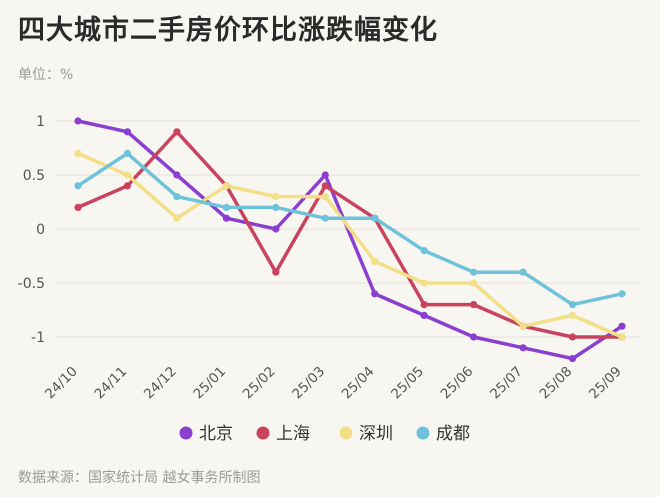 The image size is (660, 497). I want to click on y-tick-label: 0.5, so click(34, 176).